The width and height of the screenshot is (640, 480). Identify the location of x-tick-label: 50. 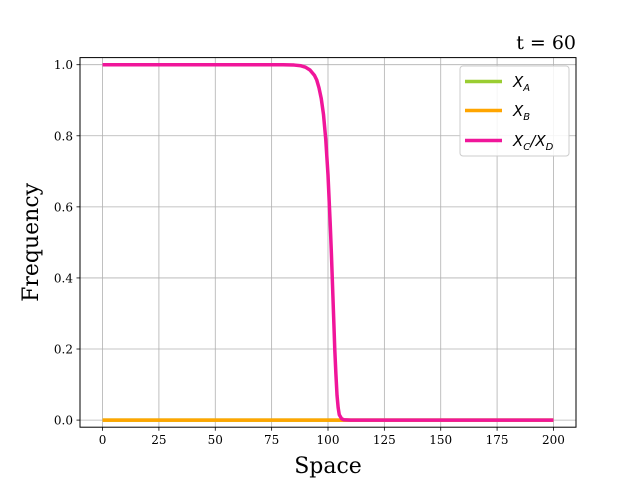
(215, 440).